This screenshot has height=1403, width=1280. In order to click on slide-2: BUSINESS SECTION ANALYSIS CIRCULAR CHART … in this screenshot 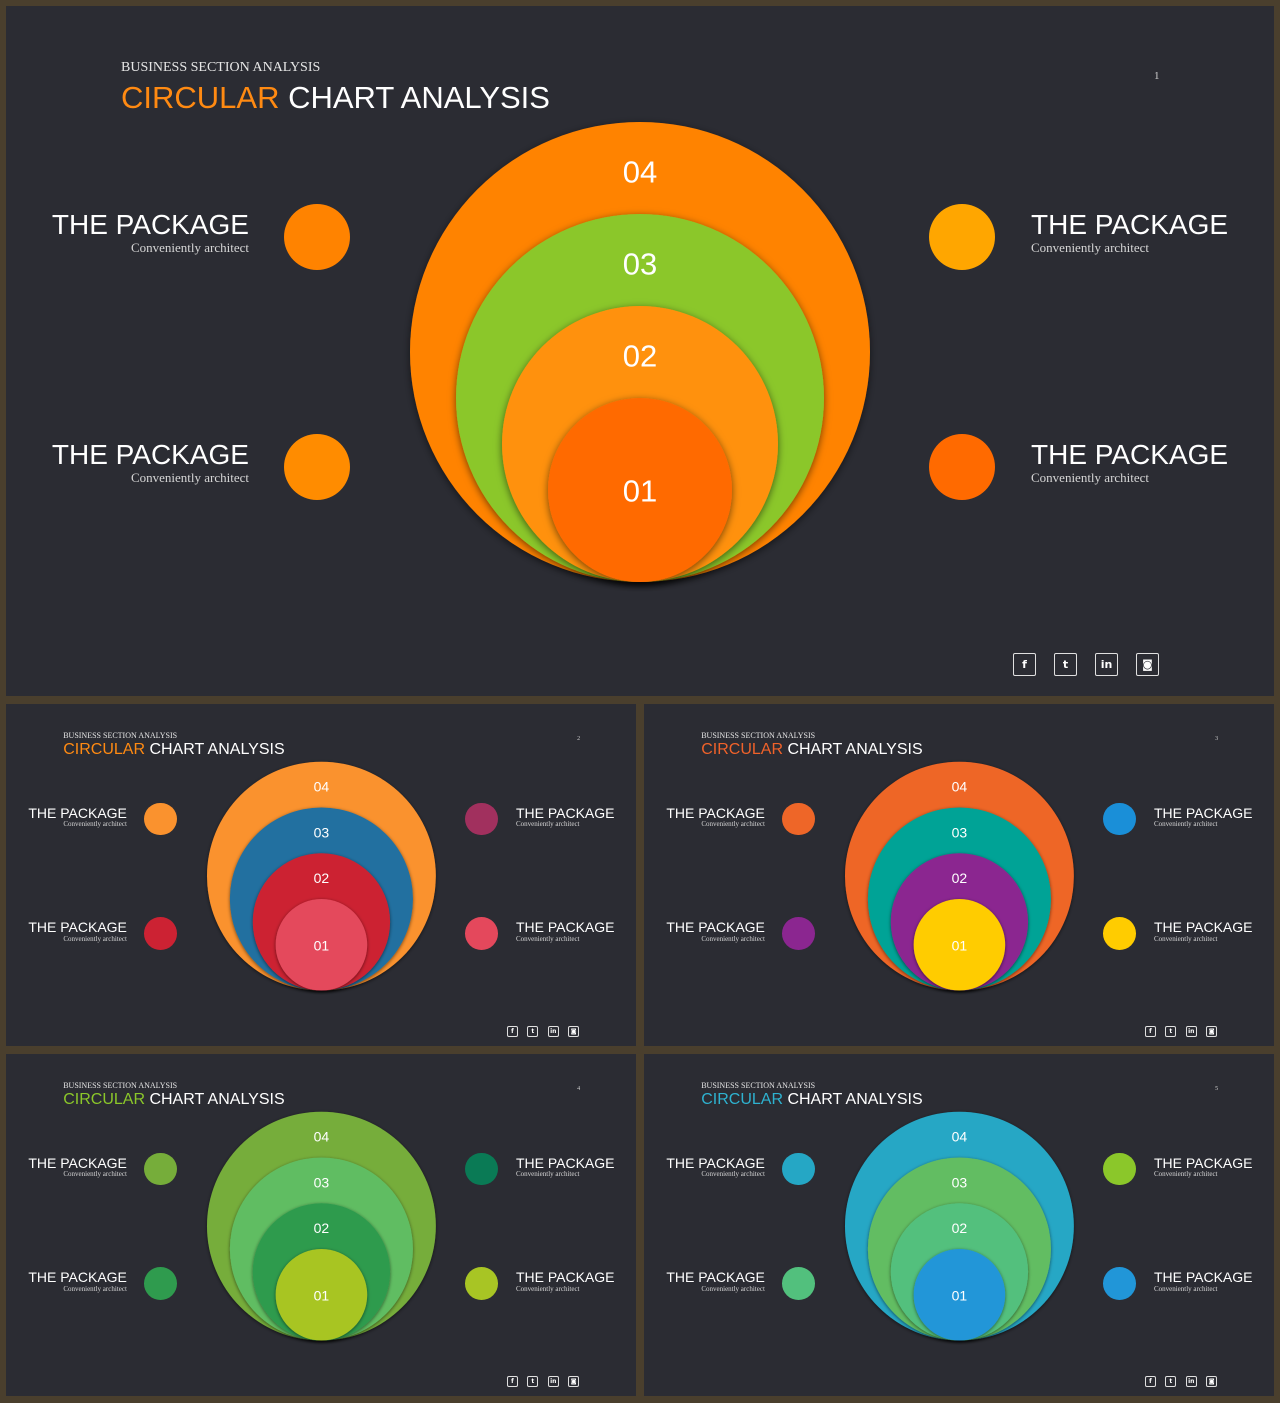, I will do `click(321, 875)`.